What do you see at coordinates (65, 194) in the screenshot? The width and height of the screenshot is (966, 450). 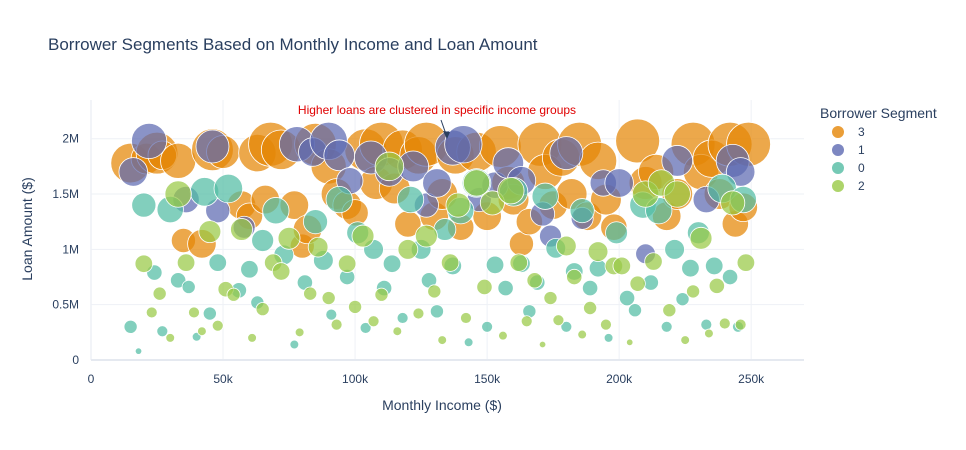 I see `y-tick-label: 1.5M` at bounding box center [65, 194].